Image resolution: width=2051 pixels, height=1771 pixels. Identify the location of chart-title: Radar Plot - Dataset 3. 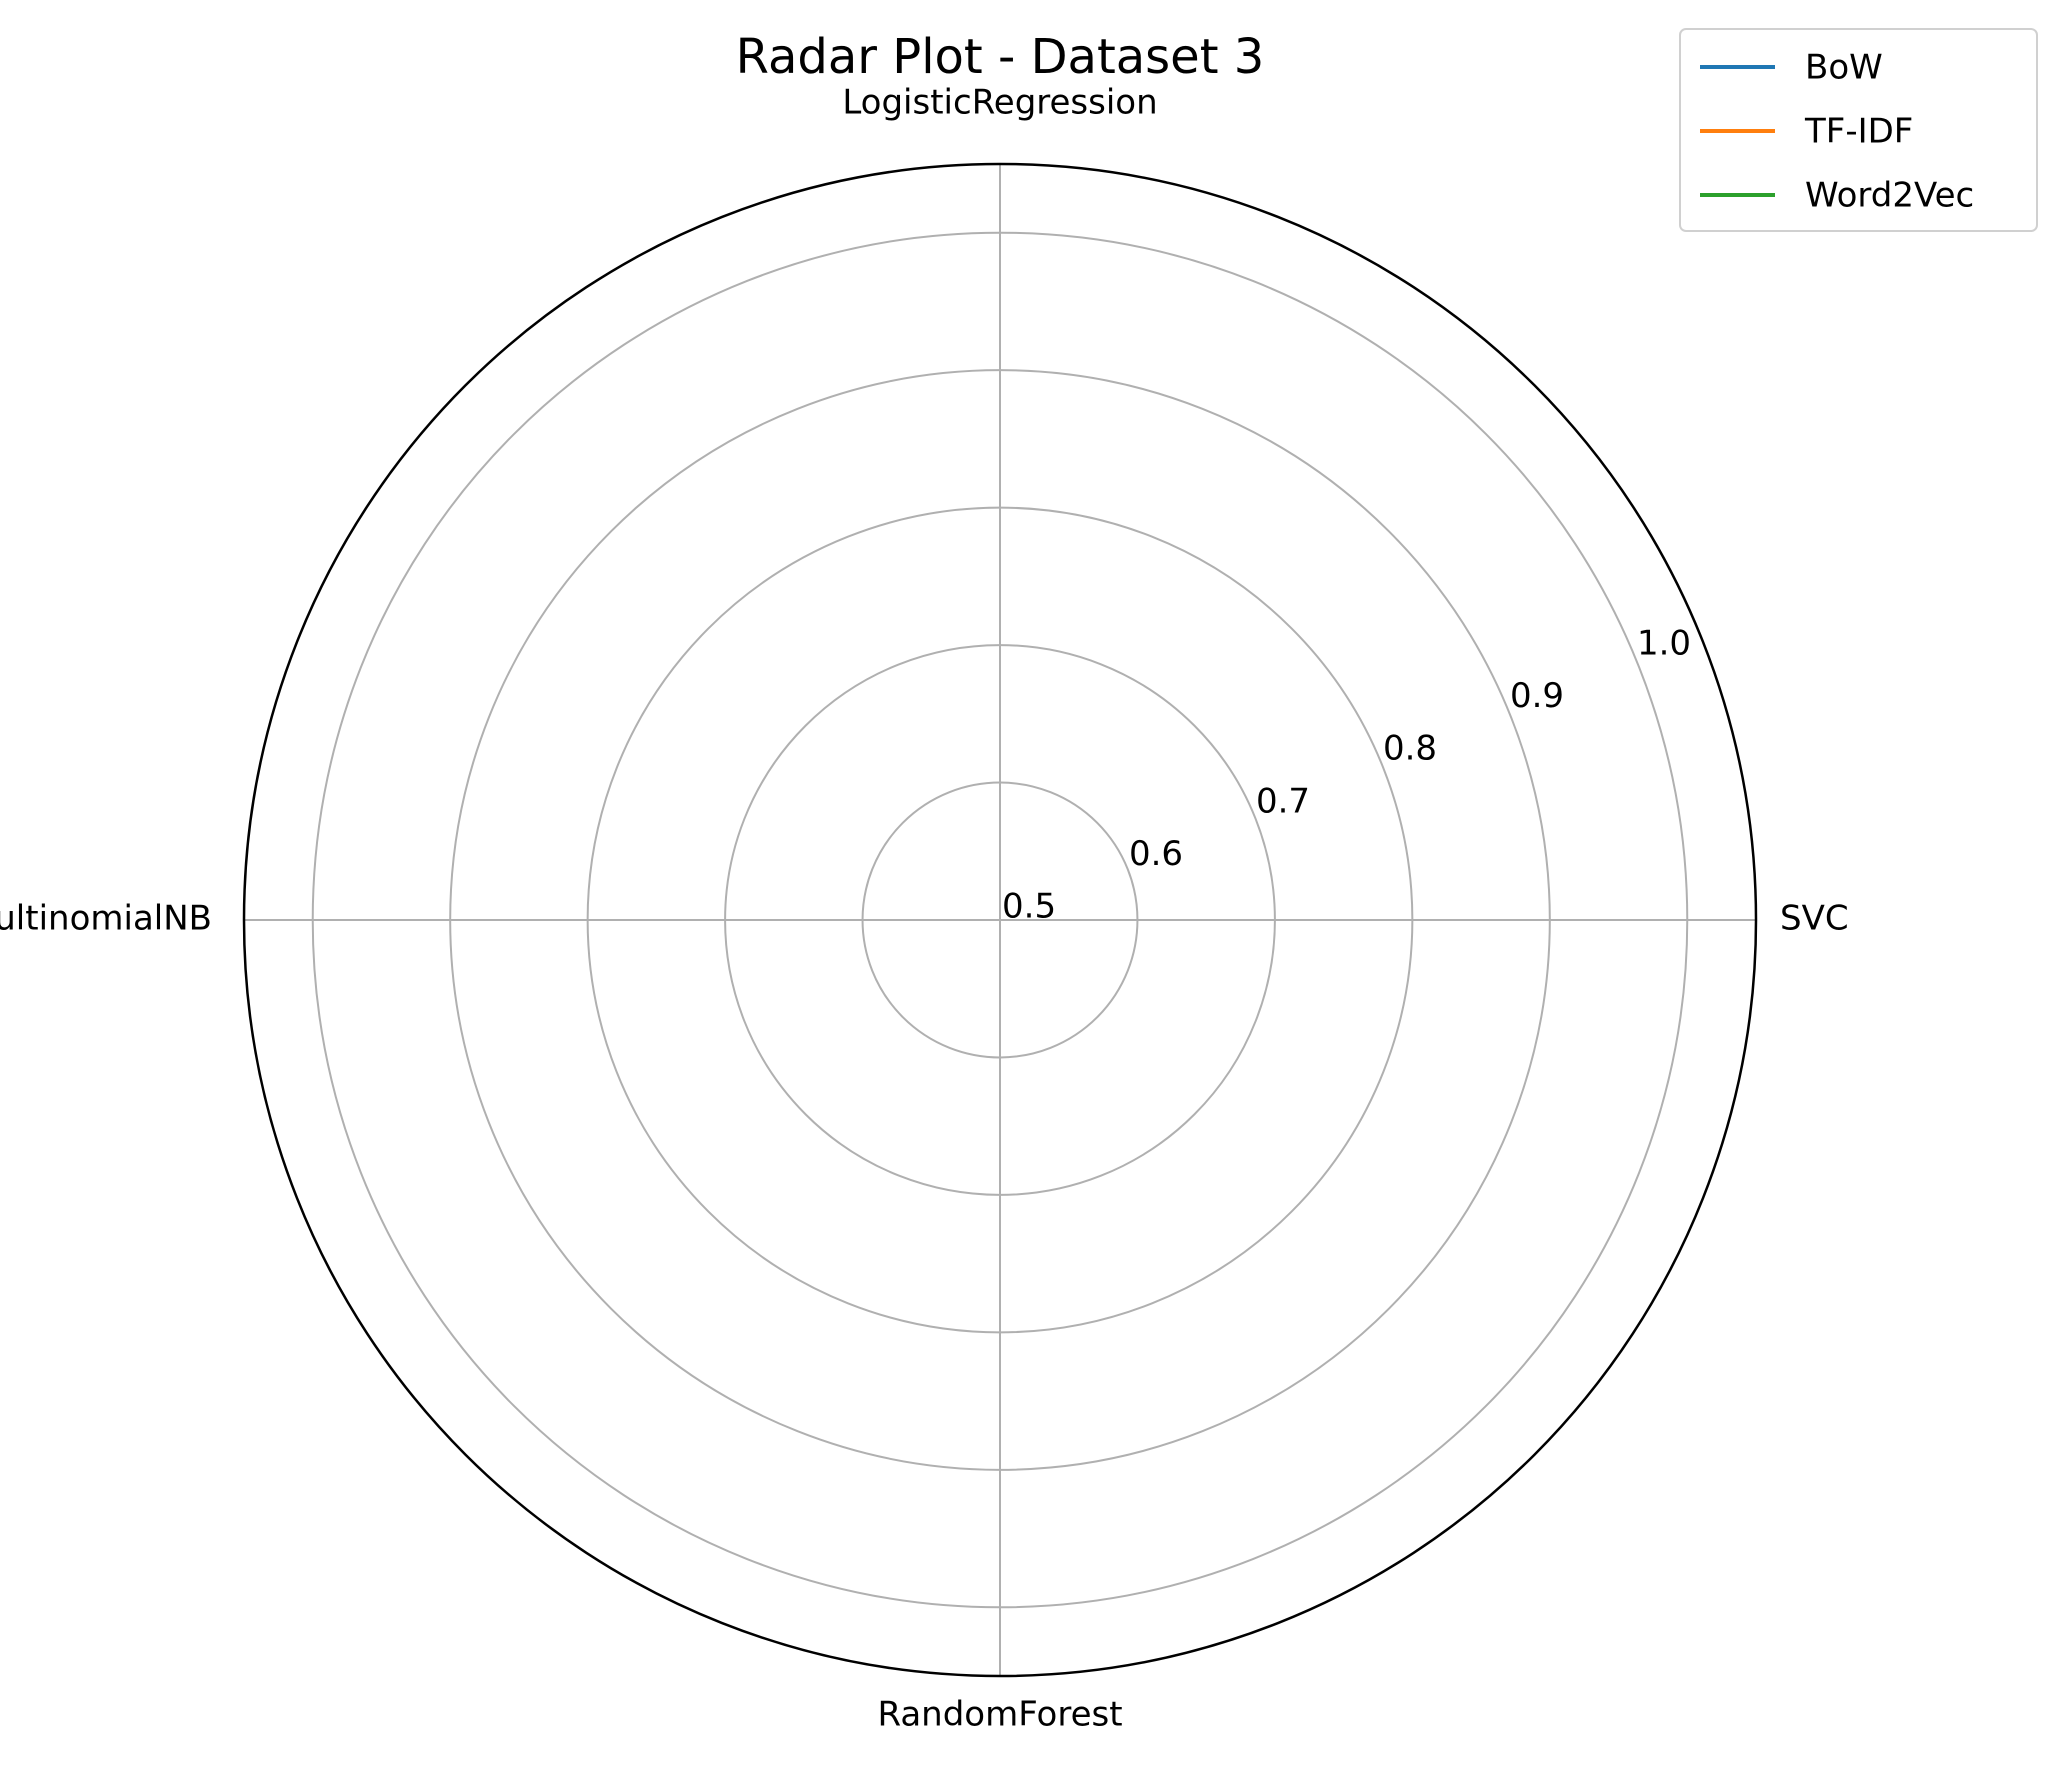
(1000, 57).